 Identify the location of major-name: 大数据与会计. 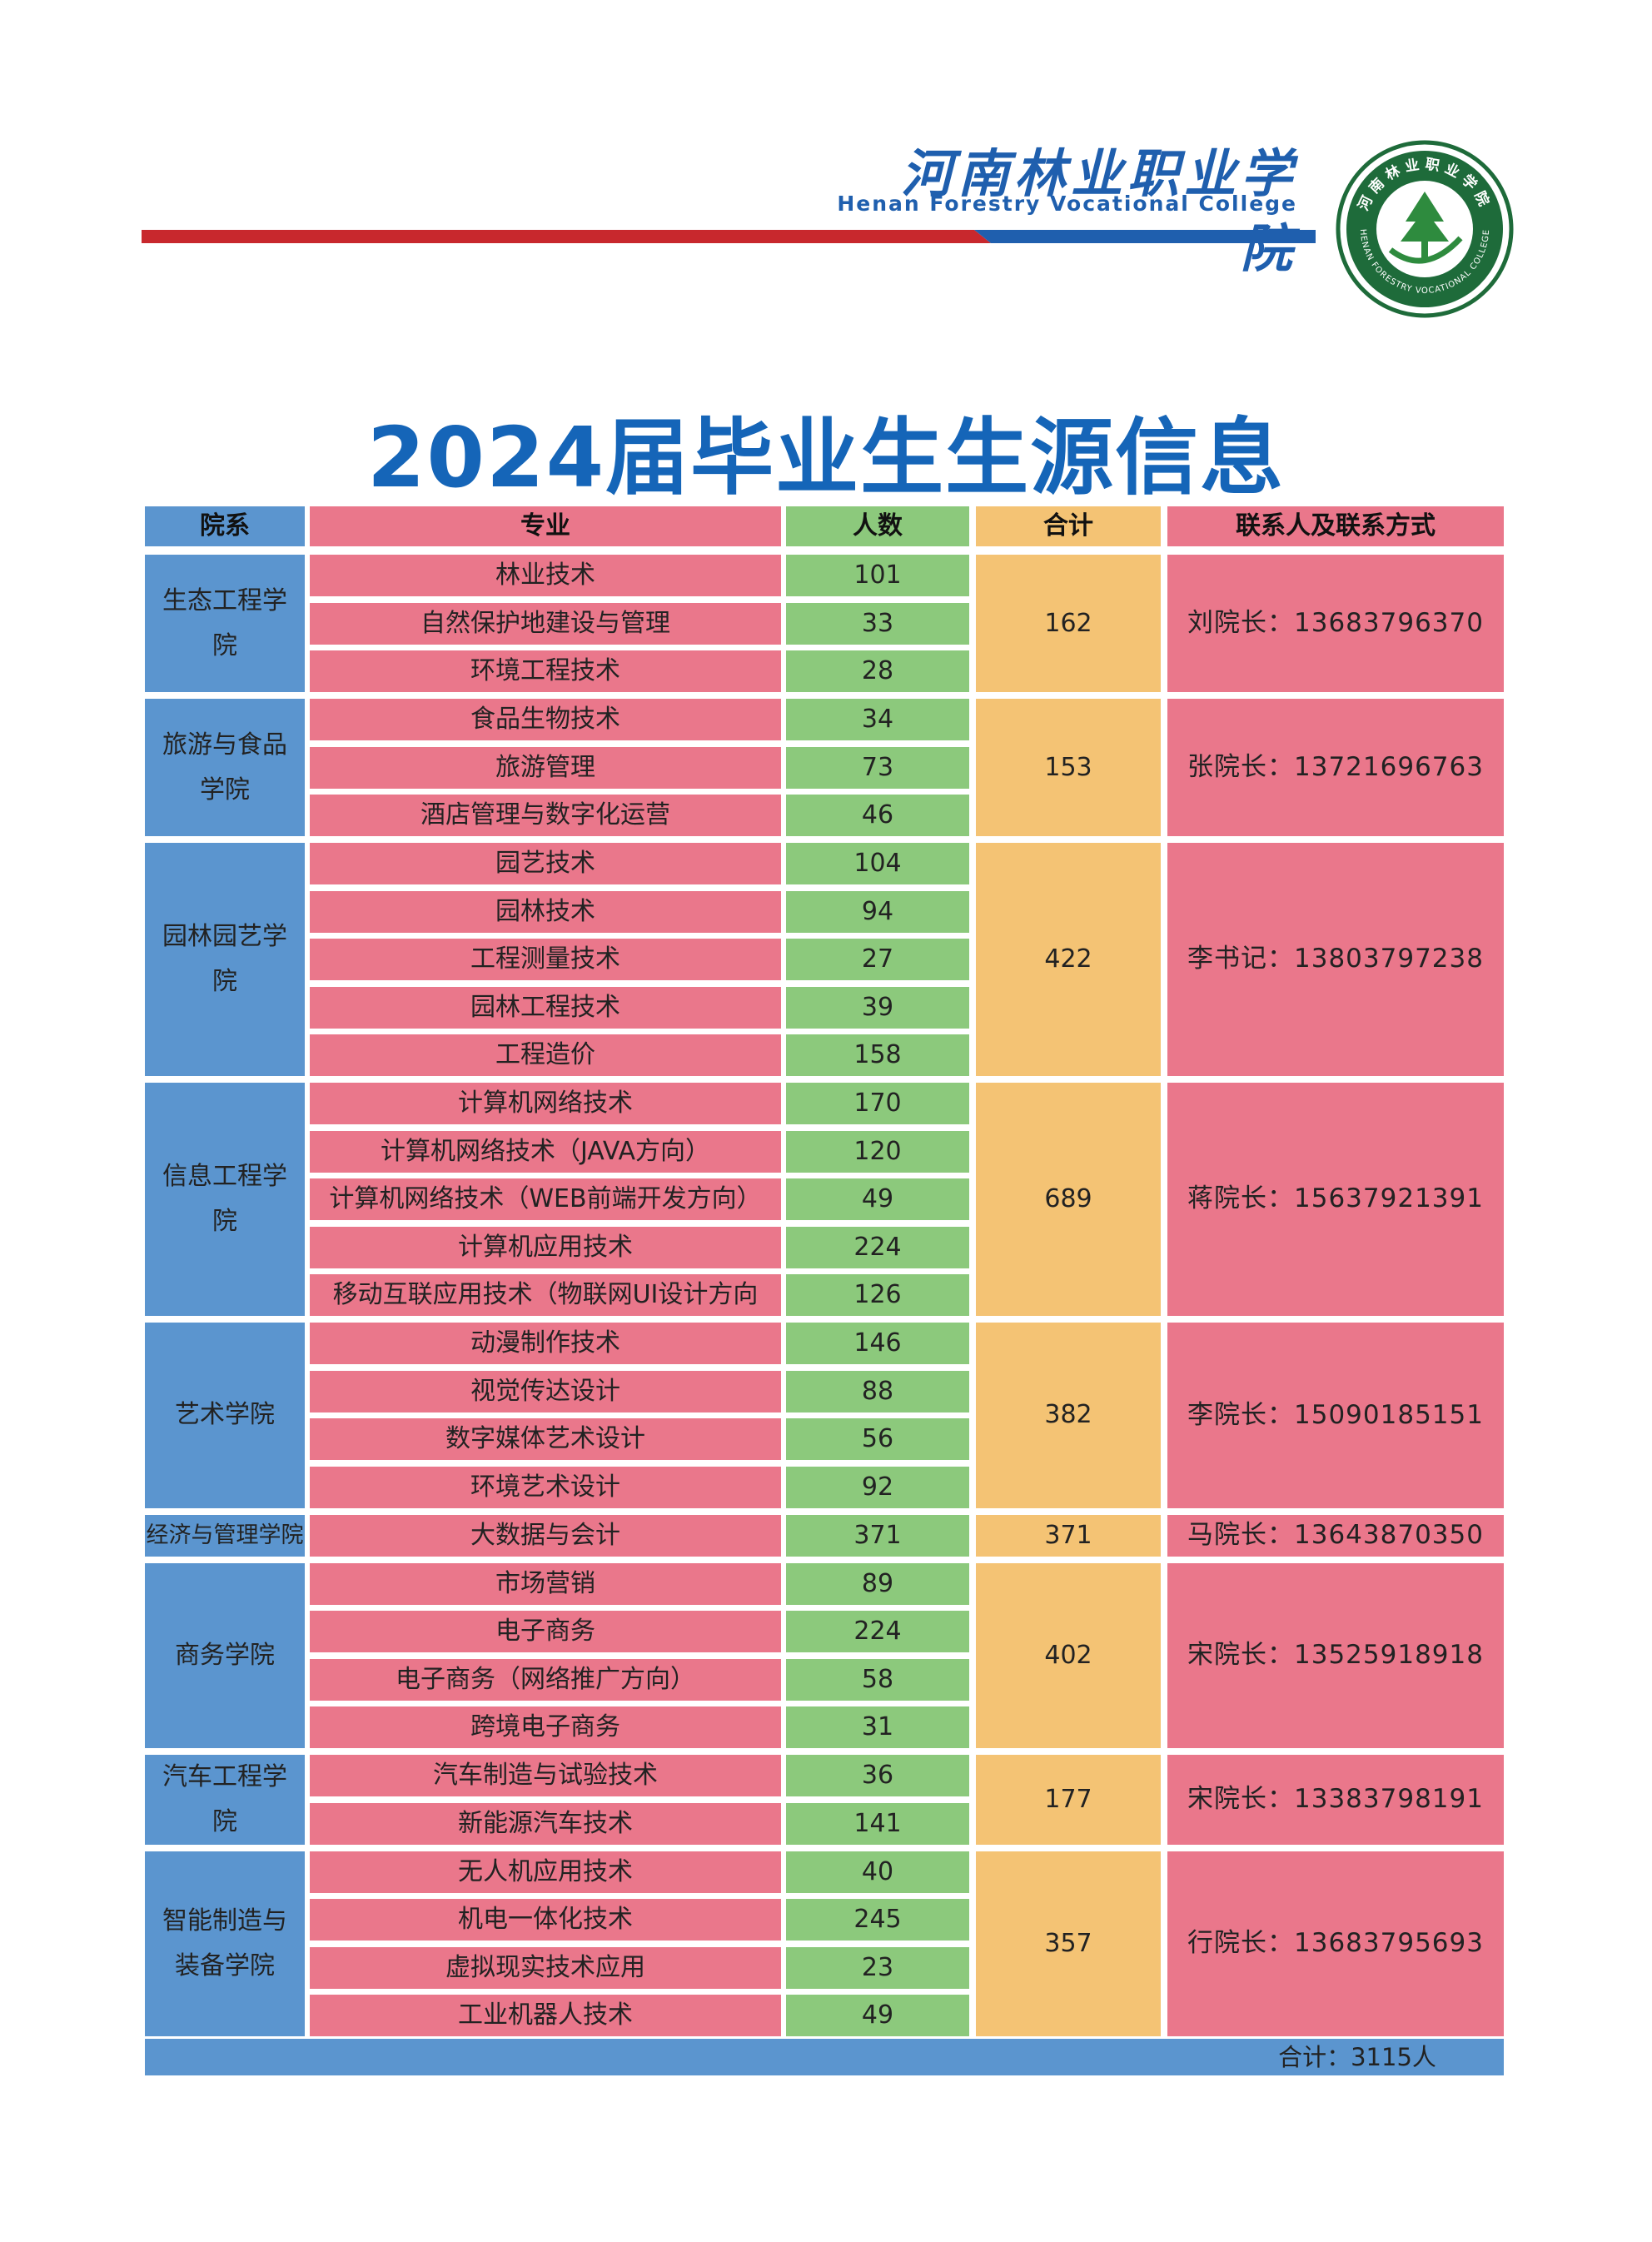
(545, 1535).